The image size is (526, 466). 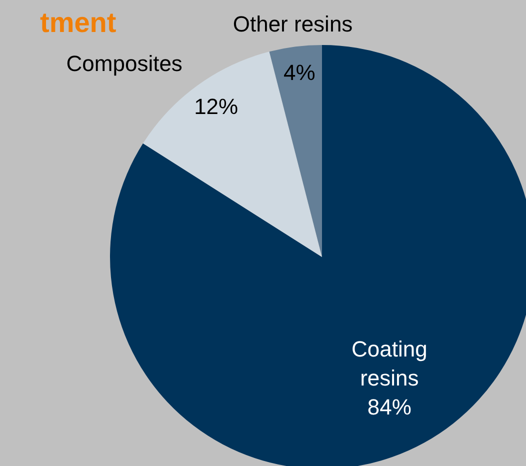 What do you see at coordinates (389, 363) in the screenshot?
I see `slice-label: Coating resins` at bounding box center [389, 363].